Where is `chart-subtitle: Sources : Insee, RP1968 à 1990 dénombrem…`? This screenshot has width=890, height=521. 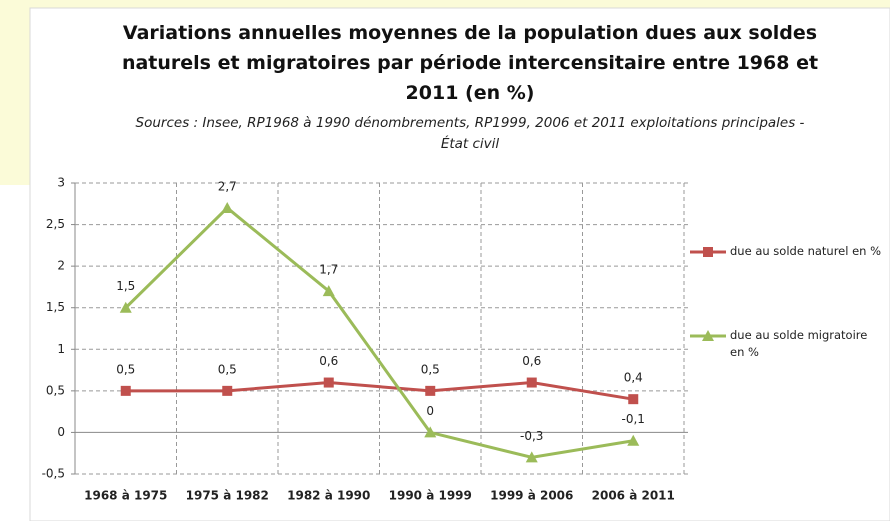
chart-subtitle: Sources : Insee, RP1968 à 1990 dénombrem… is located at coordinates (470, 133).